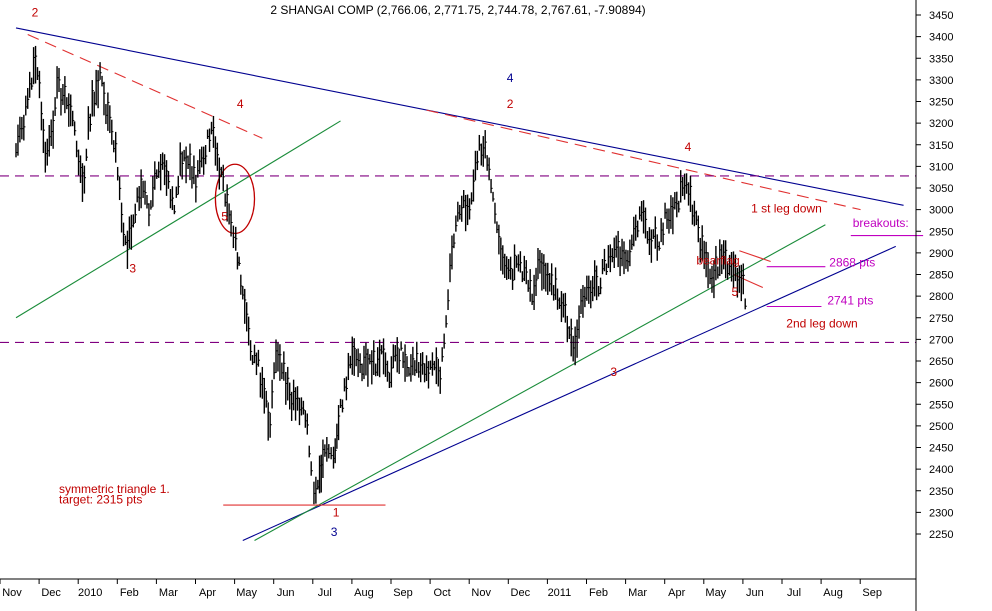 This screenshot has width=992, height=611. I want to click on y-tick-label: 3250, so click(941, 103).